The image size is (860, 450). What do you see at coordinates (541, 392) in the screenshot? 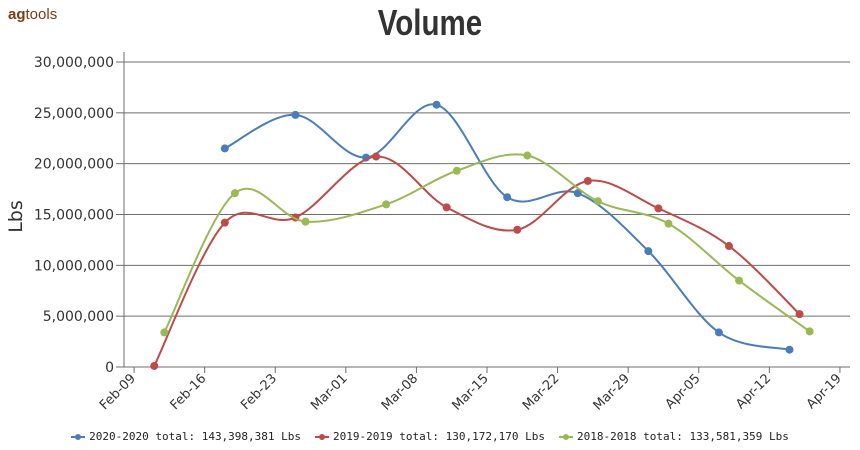
I see `x-tick-label: Mar-22` at bounding box center [541, 392].